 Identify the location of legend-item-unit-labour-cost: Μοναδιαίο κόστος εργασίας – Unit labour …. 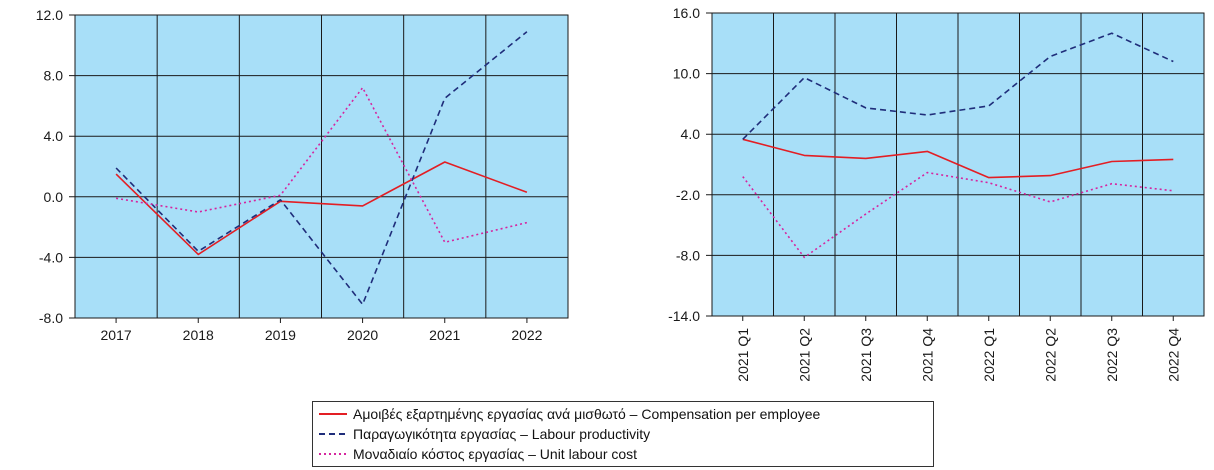
(623, 454).